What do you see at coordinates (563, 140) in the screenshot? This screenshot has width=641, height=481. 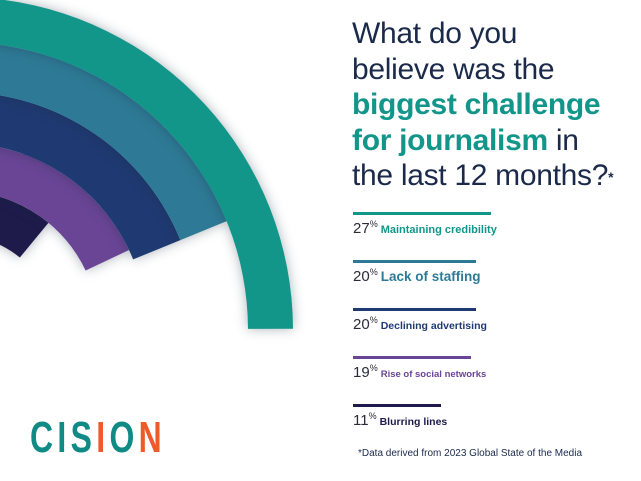 I see `title-text: in` at bounding box center [563, 140].